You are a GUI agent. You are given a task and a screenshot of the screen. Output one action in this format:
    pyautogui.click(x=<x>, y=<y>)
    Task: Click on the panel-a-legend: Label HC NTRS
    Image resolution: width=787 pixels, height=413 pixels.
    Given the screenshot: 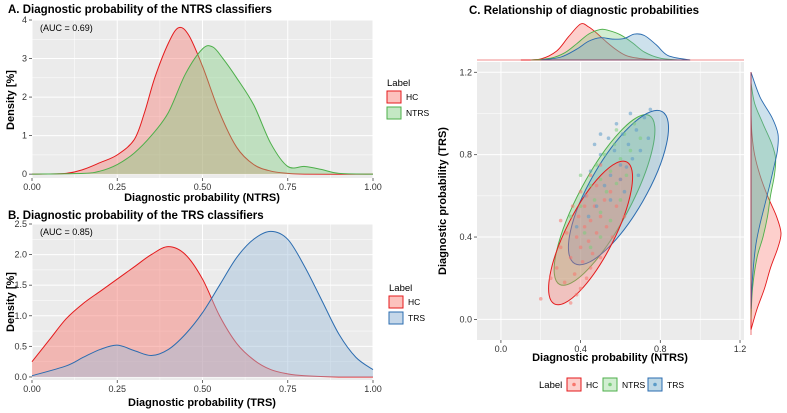 What is the action you would take?
    pyautogui.click(x=407, y=99)
    